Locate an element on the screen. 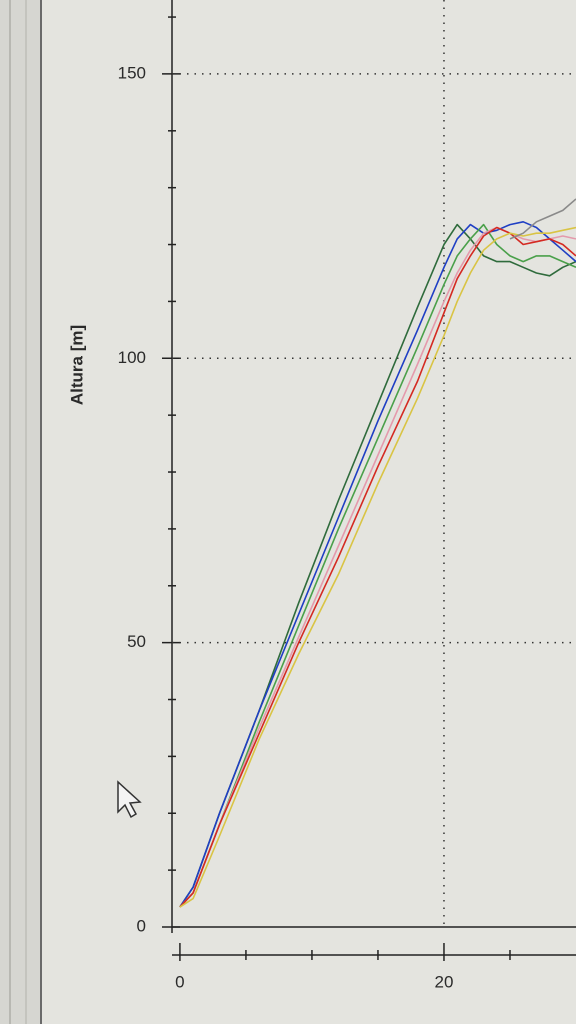 This screenshot has height=1024, width=576. mouse-cursor is located at coordinates (129, 799).